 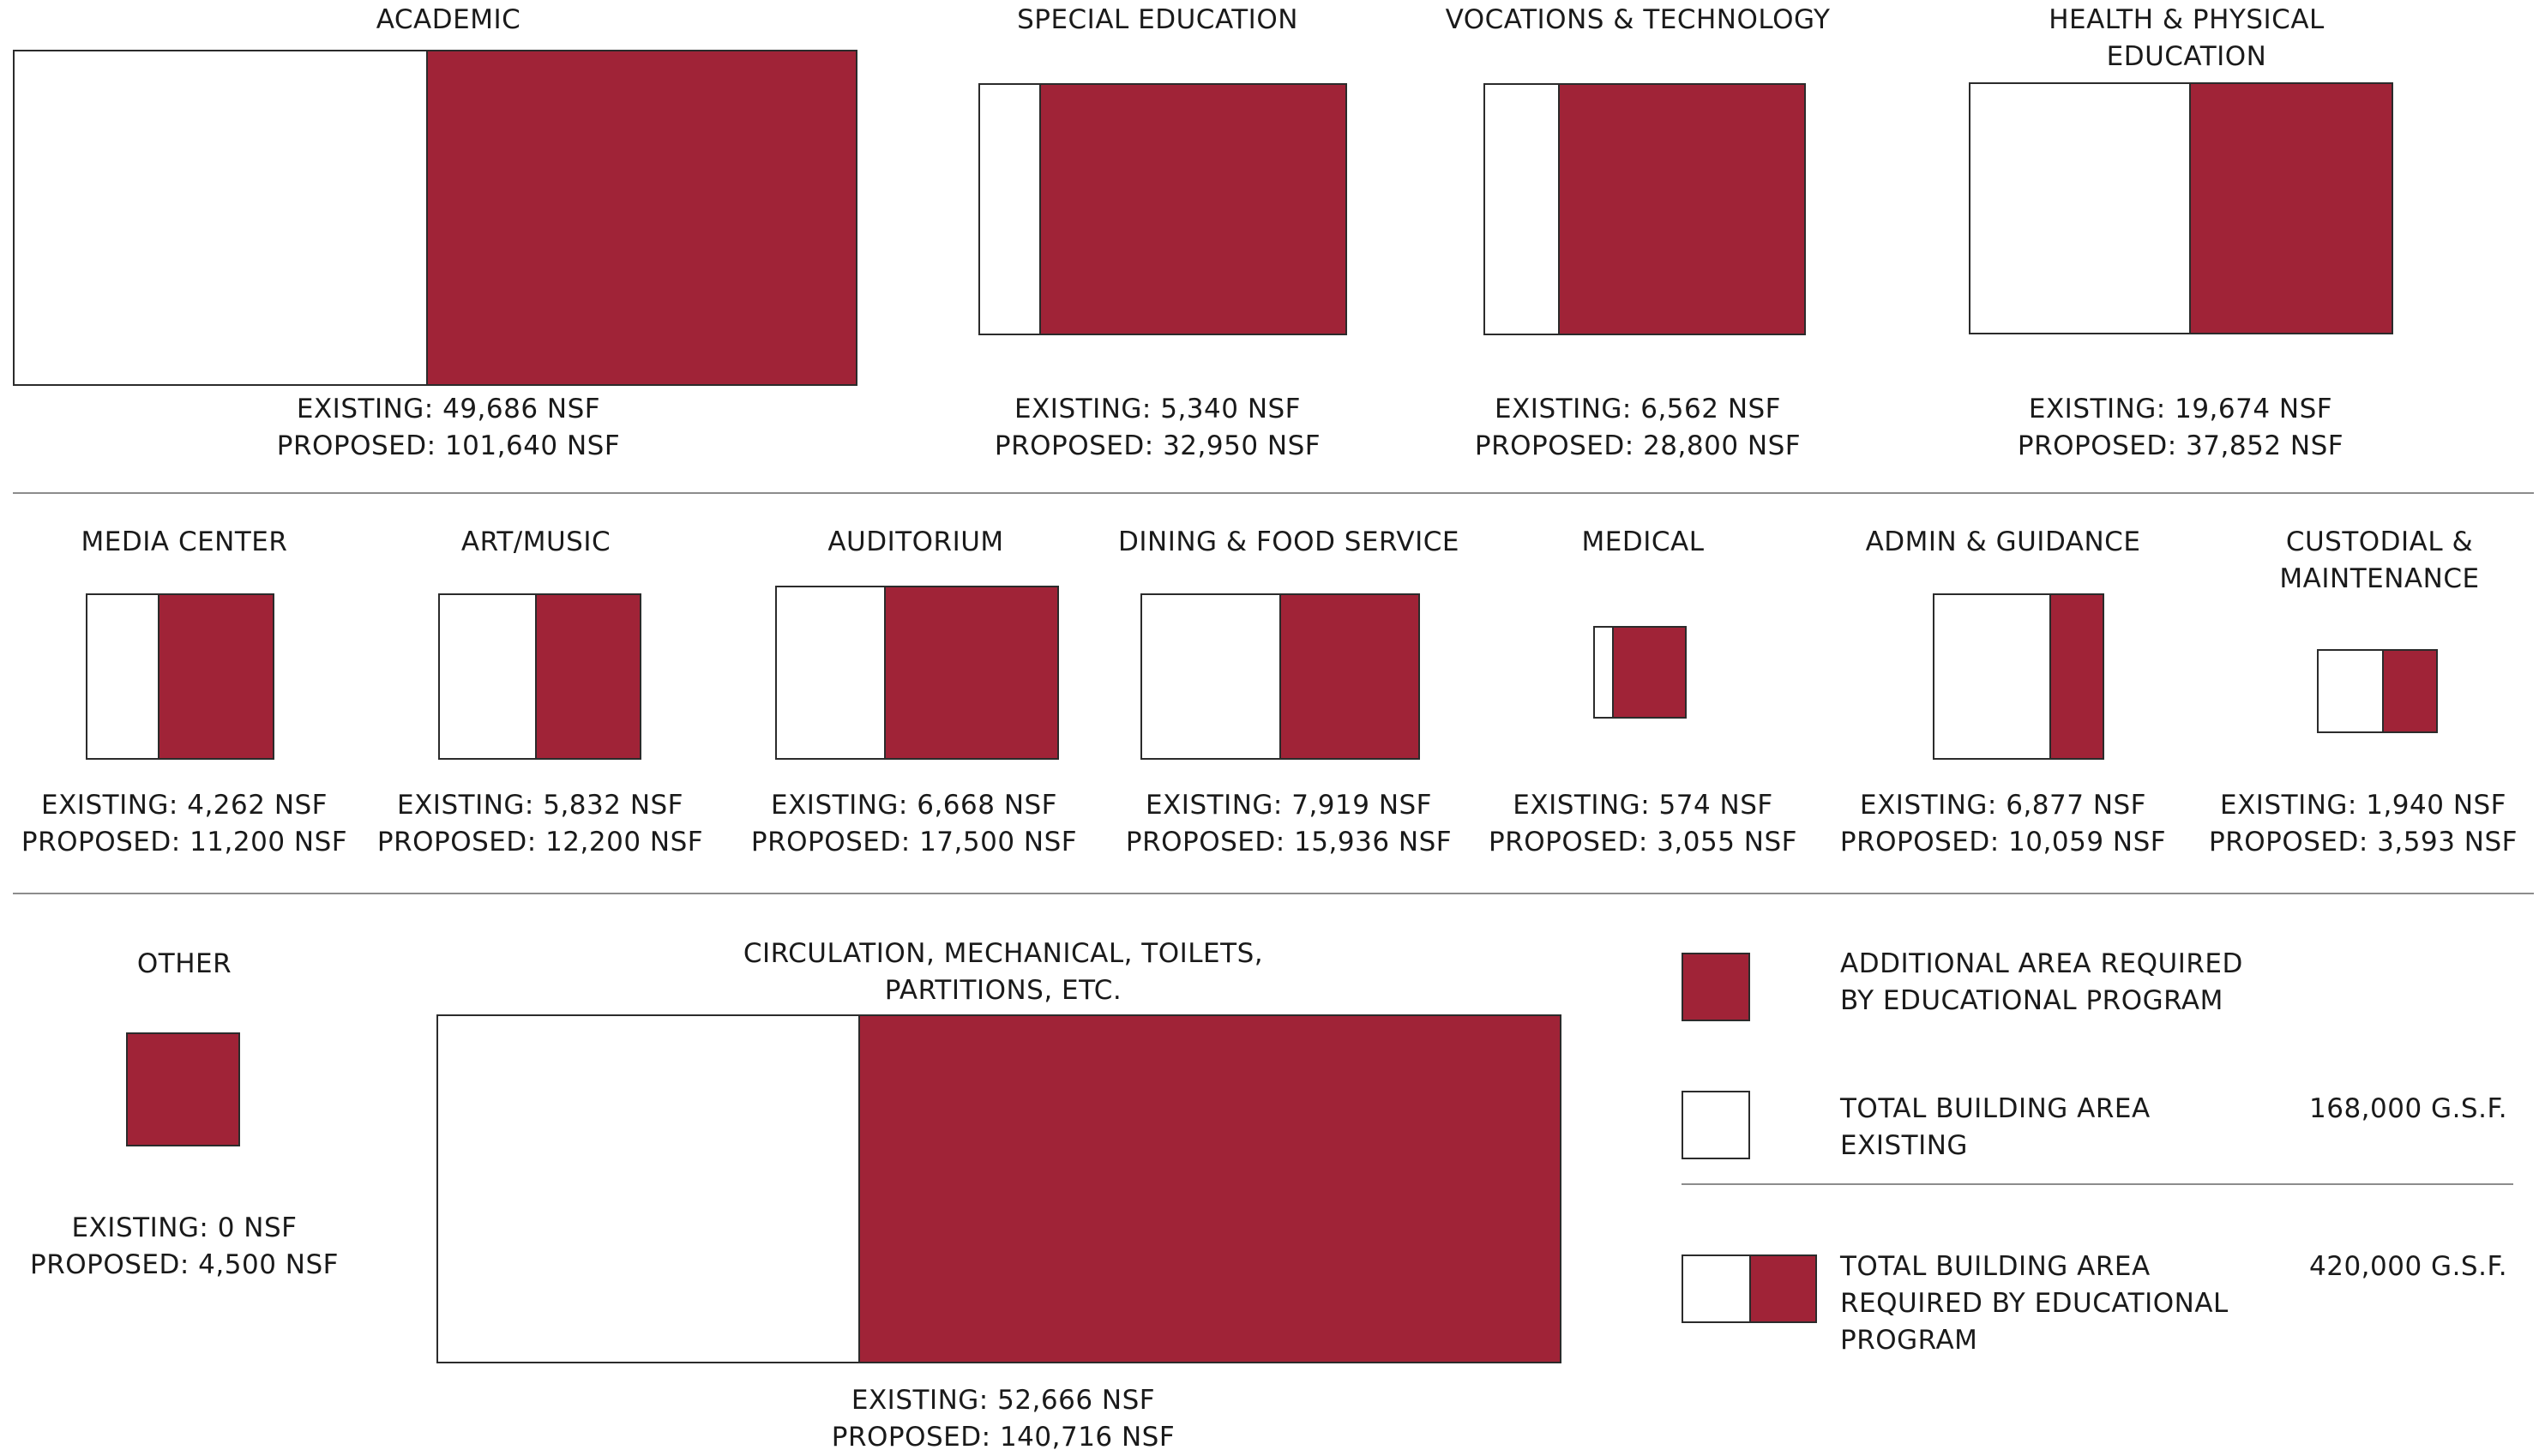 What do you see at coordinates (1208, 1189) in the screenshot?
I see `circulation-additional-area` at bounding box center [1208, 1189].